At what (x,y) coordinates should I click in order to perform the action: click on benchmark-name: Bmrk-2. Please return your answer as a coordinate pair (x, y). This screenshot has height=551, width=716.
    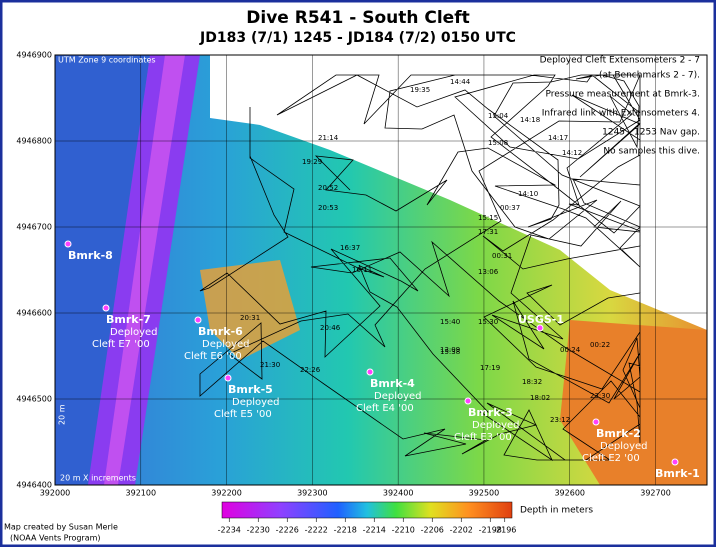
    Looking at the image, I should click on (618, 433).